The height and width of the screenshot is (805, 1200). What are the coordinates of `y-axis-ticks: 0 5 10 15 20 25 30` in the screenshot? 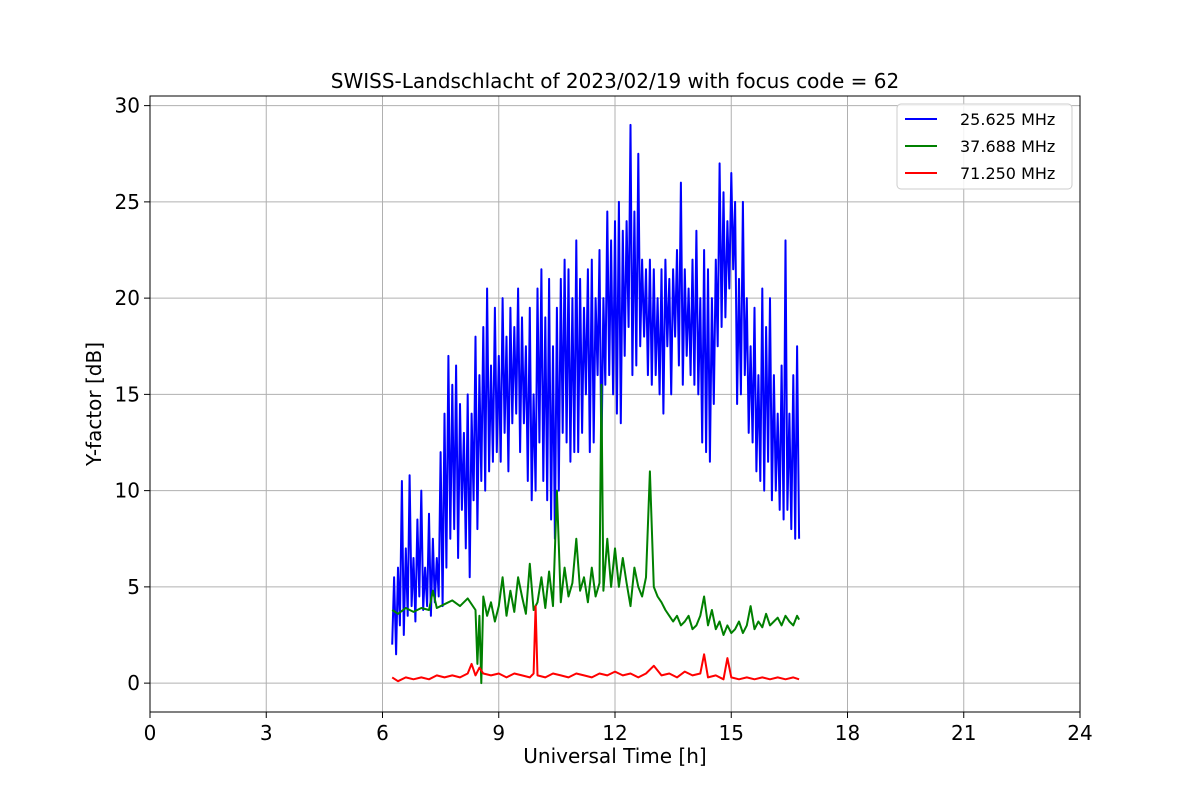 It's located at (132, 394).